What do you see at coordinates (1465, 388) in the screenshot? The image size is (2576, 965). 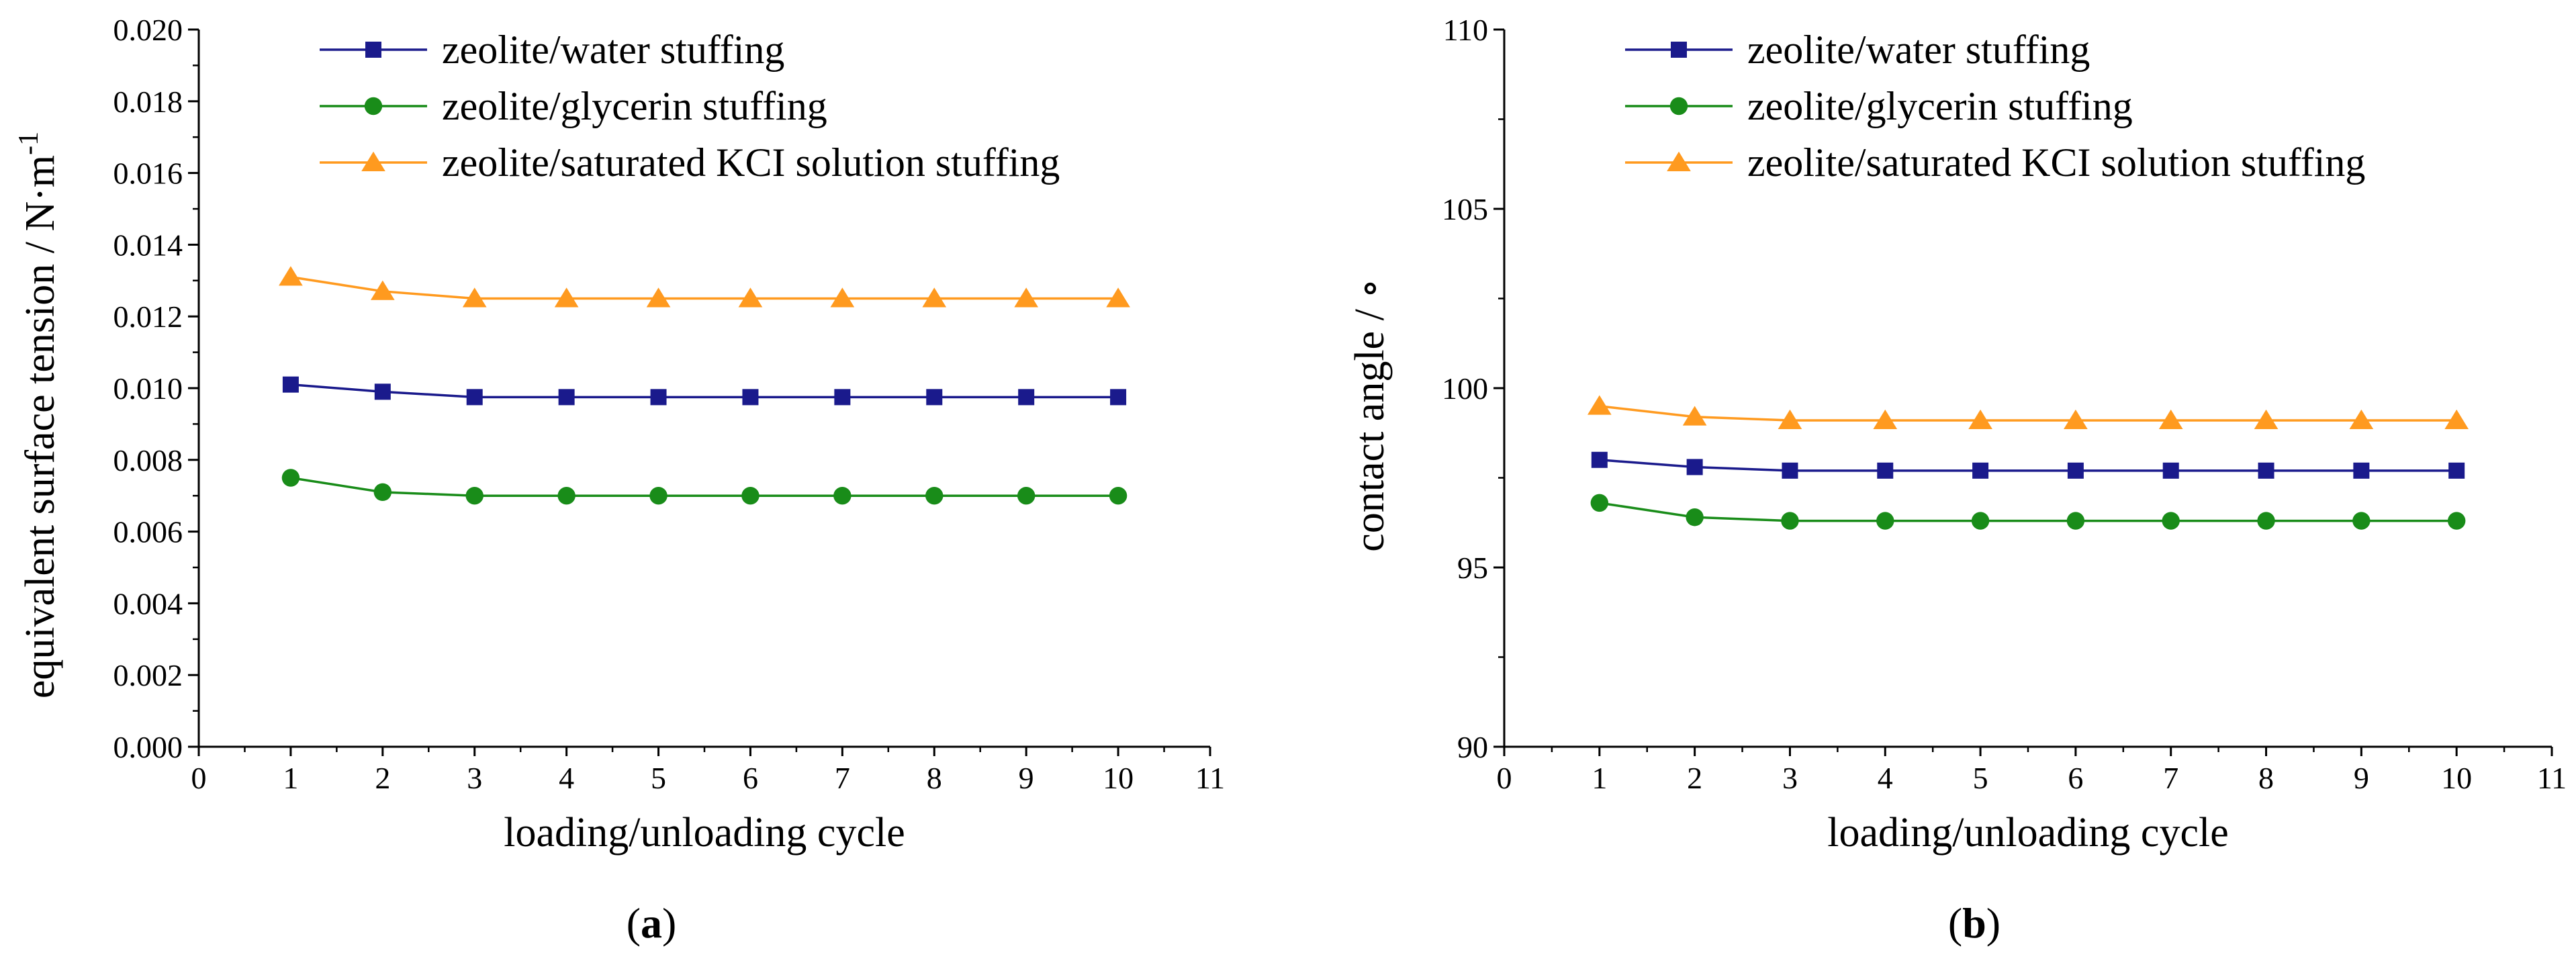 I see `y-tick-label: 100` at bounding box center [1465, 388].